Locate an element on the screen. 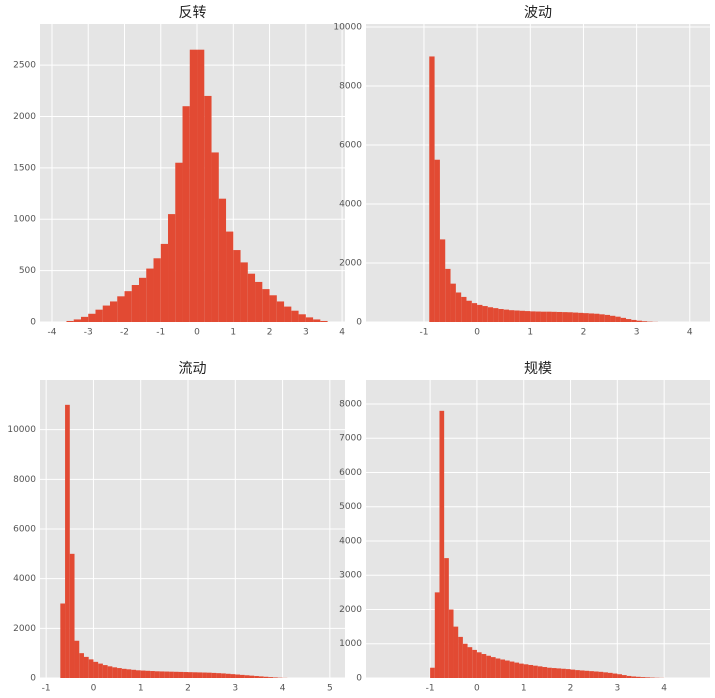 This screenshot has height=698, width=715. chart-title: 规模 is located at coordinates (538, 369).